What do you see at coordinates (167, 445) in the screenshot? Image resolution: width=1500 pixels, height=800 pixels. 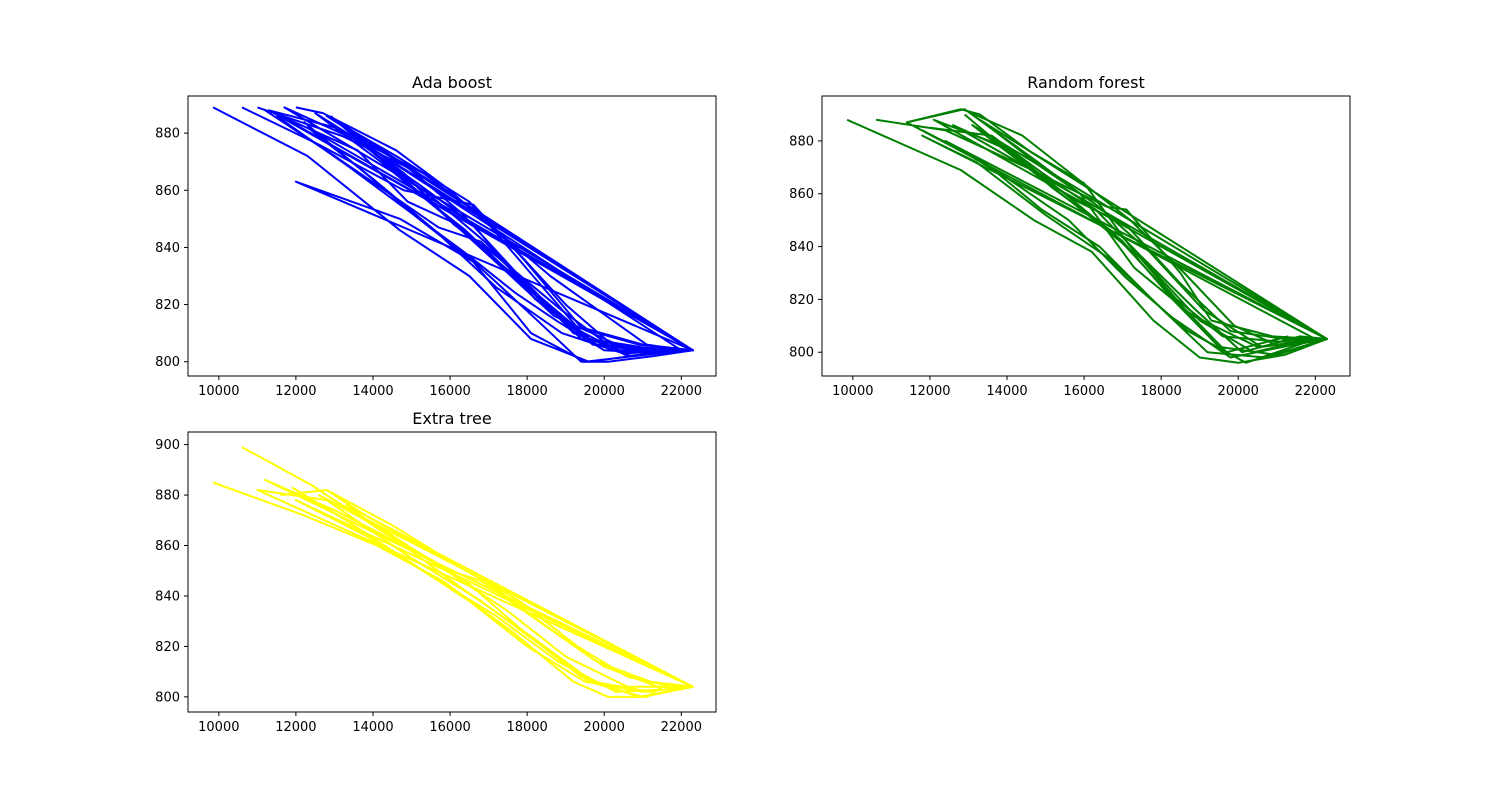 I see `y-tick-label: 900` at bounding box center [167, 445].